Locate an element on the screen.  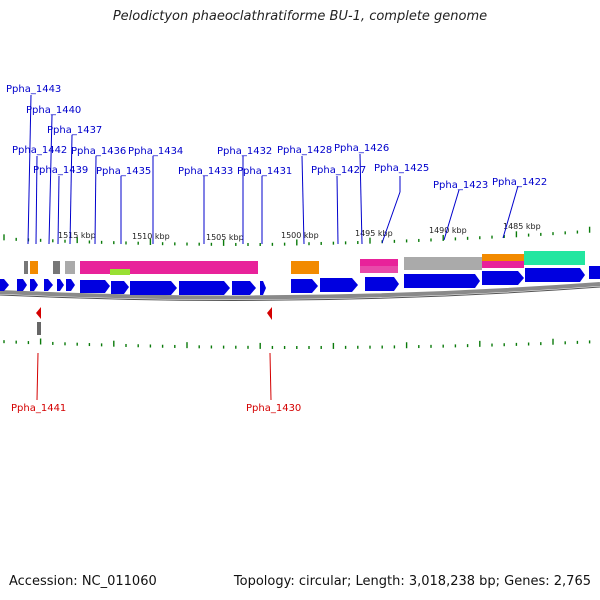
kbp-label-1510: 1510 kbp is located at coordinates (151, 236).